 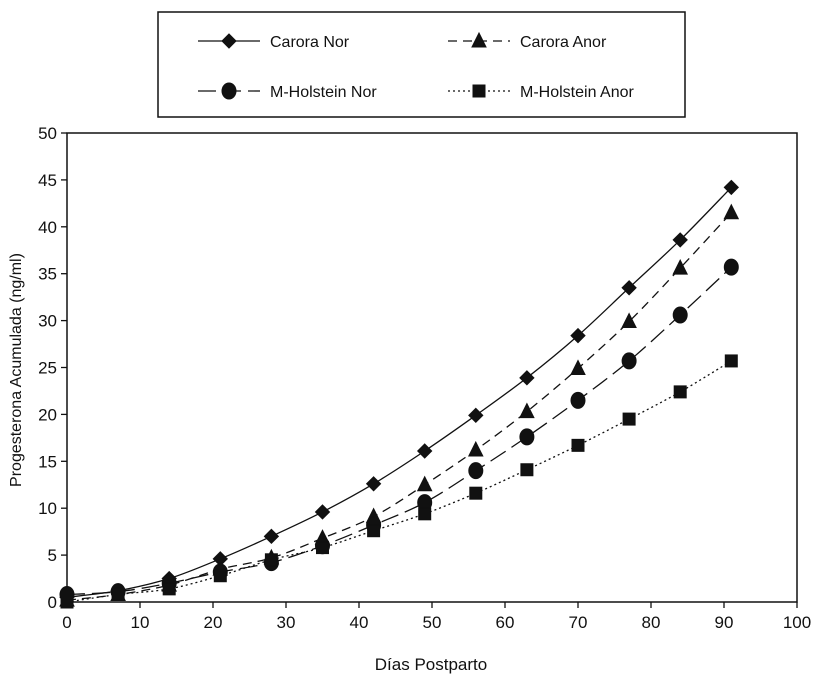 What do you see at coordinates (505, 622) in the screenshot?
I see `x-tick-label: 60` at bounding box center [505, 622].